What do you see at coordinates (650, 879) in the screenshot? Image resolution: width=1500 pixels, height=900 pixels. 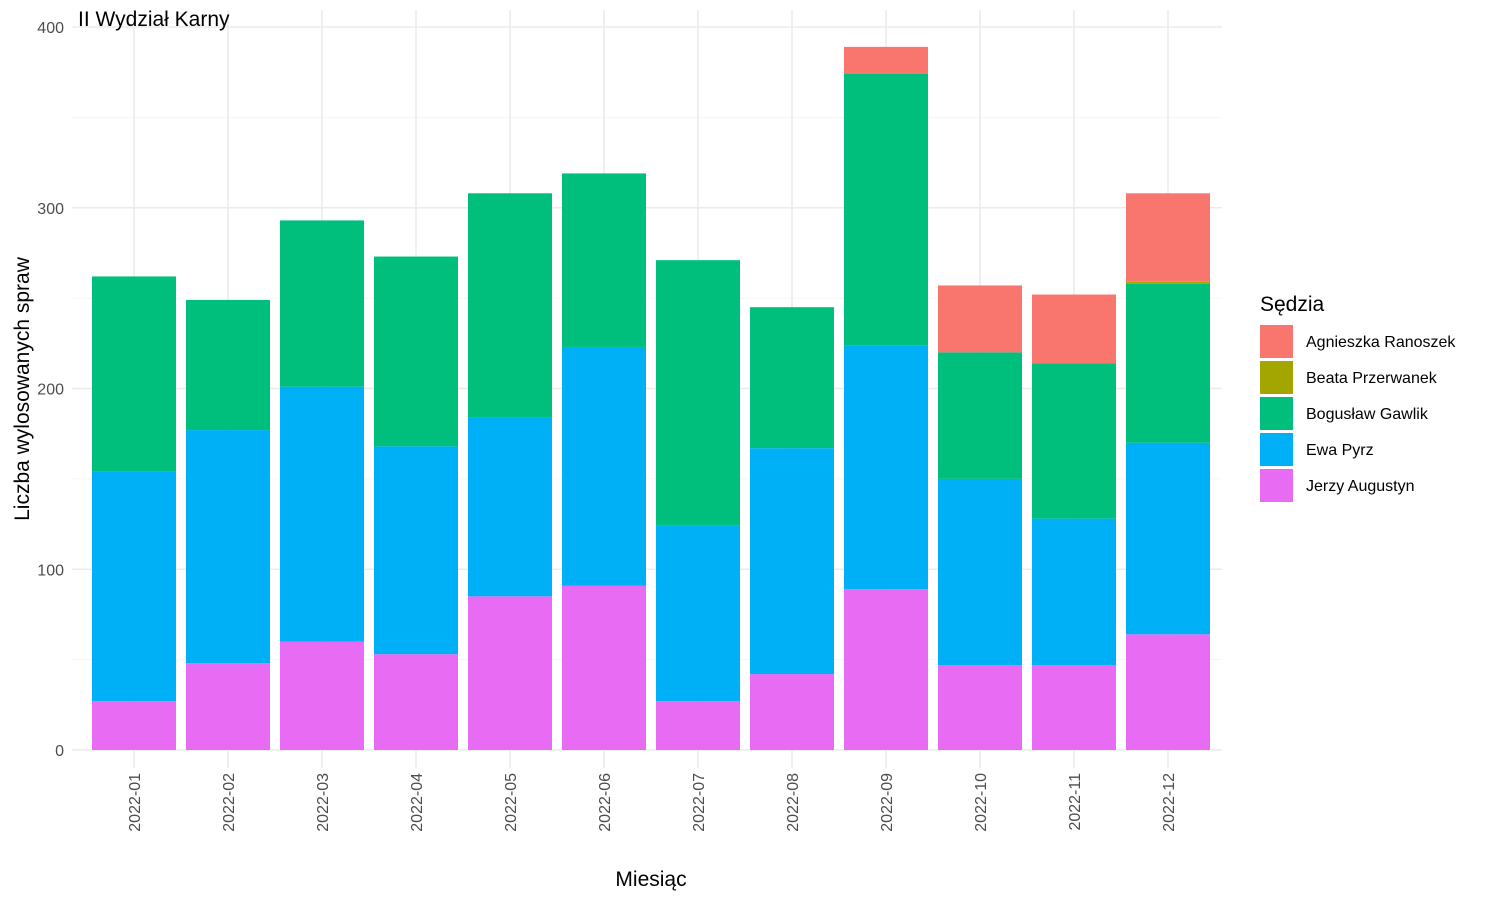 I see `x-axis-title: Miesiąc` at bounding box center [650, 879].